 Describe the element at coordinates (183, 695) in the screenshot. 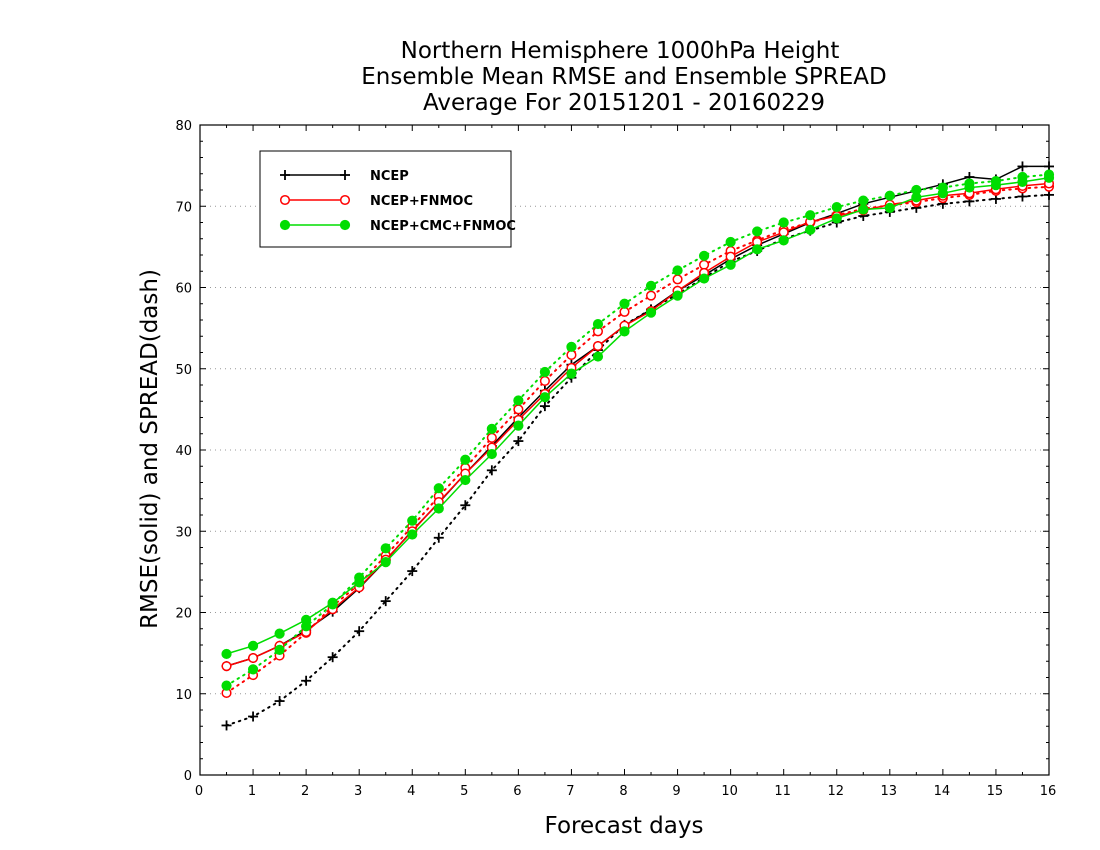

I see `y-tick-label: 10` at that location.